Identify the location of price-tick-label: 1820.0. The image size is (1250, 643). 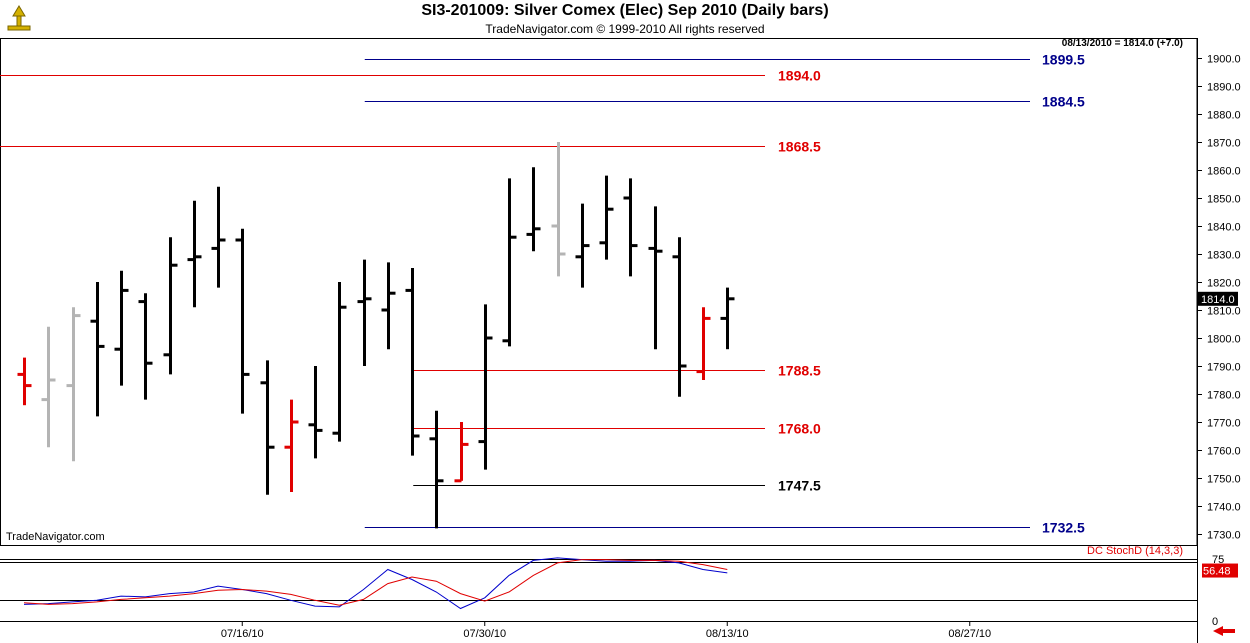
(1224, 284).